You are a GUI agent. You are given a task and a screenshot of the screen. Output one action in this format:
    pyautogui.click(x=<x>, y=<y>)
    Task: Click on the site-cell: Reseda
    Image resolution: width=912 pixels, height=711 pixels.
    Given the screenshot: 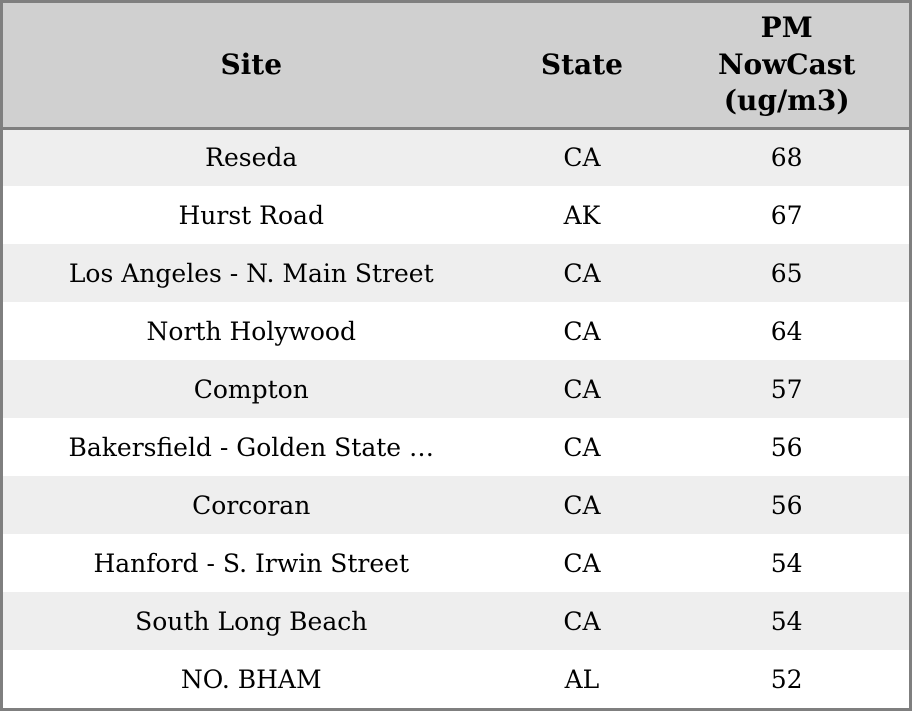 What is the action you would take?
    pyautogui.click(x=251, y=158)
    